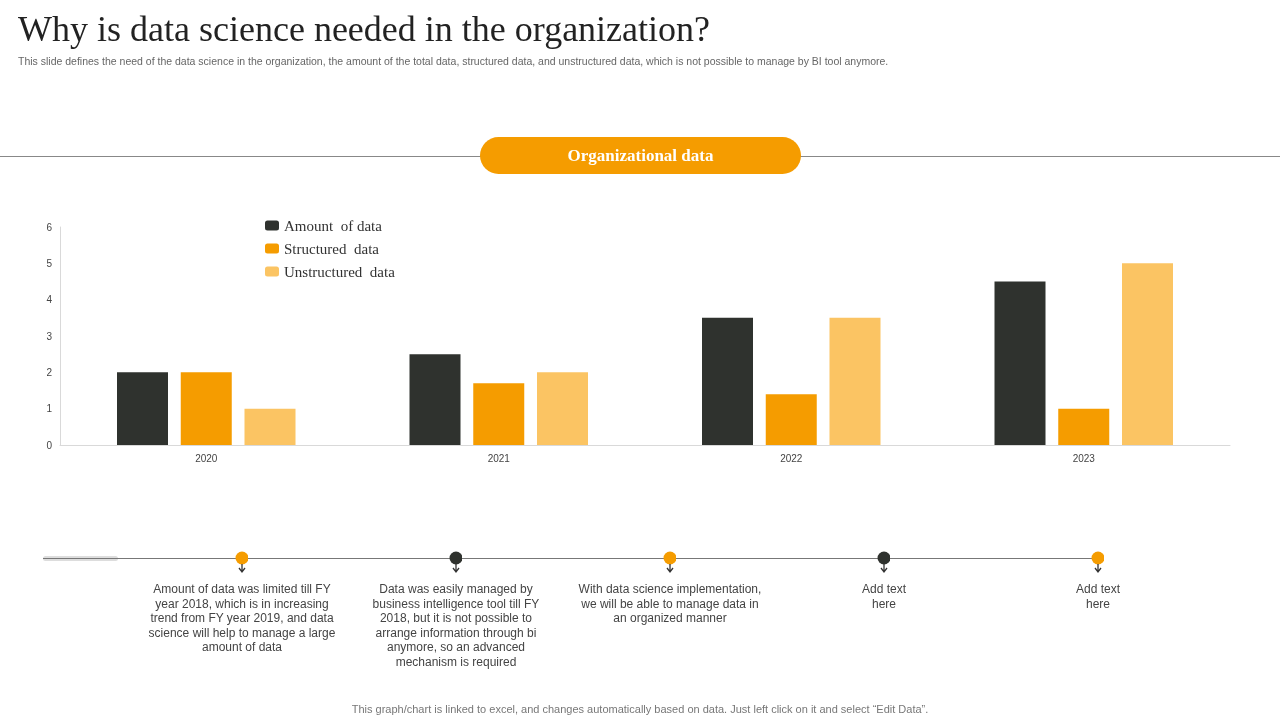  I want to click on x-tick-label: 2022, so click(791, 458).